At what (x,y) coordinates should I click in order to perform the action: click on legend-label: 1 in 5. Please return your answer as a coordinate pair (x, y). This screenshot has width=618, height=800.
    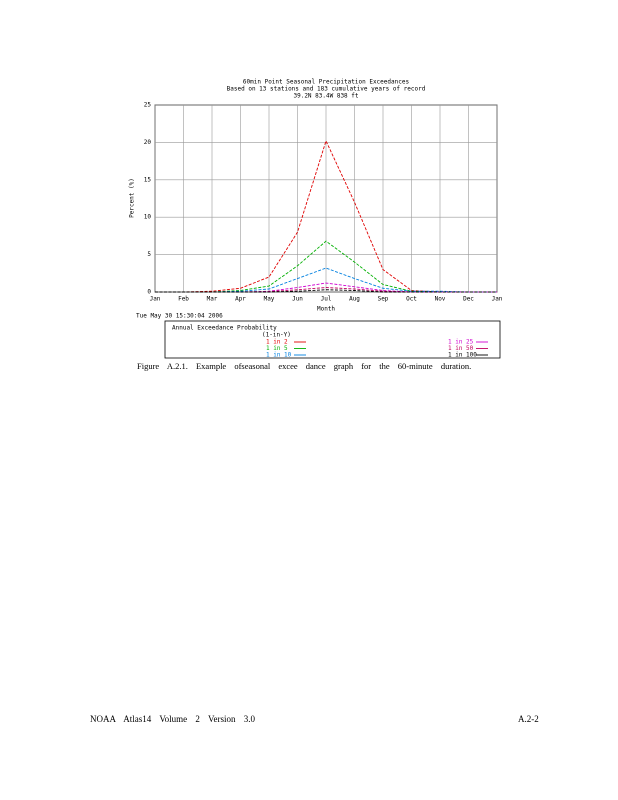
    Looking at the image, I should click on (277, 348).